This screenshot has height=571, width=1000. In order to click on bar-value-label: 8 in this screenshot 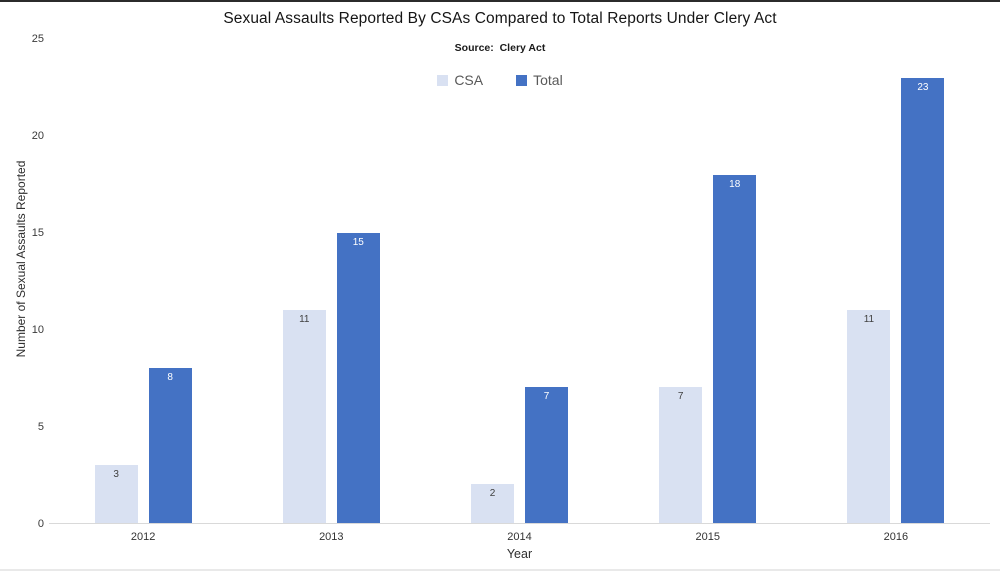, I will do `click(170, 378)`.